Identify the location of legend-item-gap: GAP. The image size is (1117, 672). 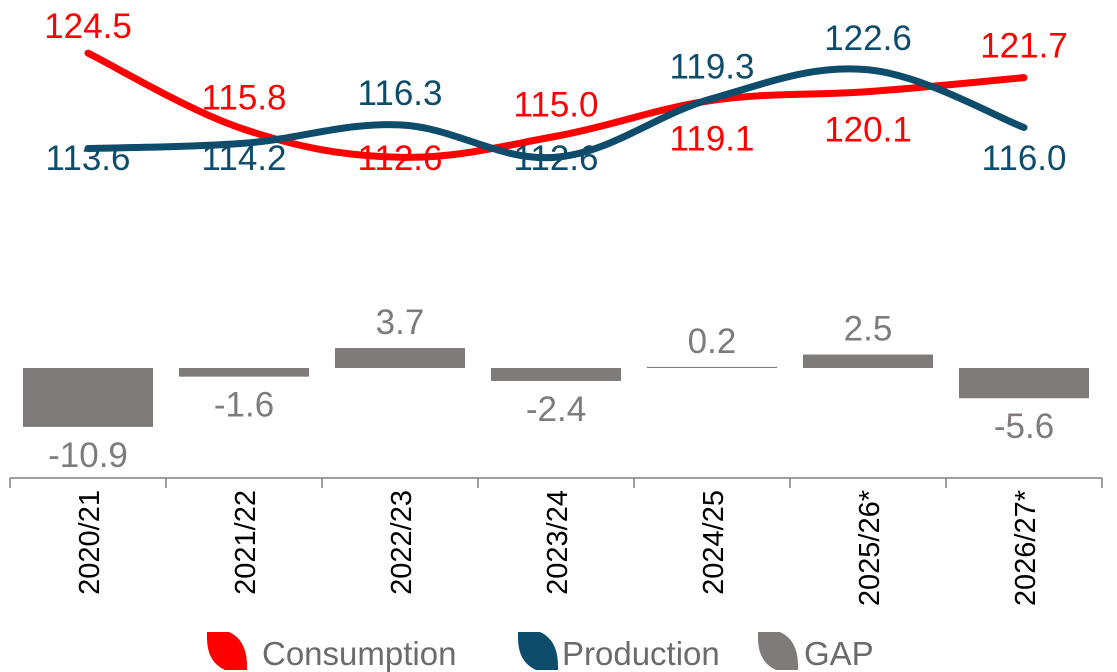
(816, 652).